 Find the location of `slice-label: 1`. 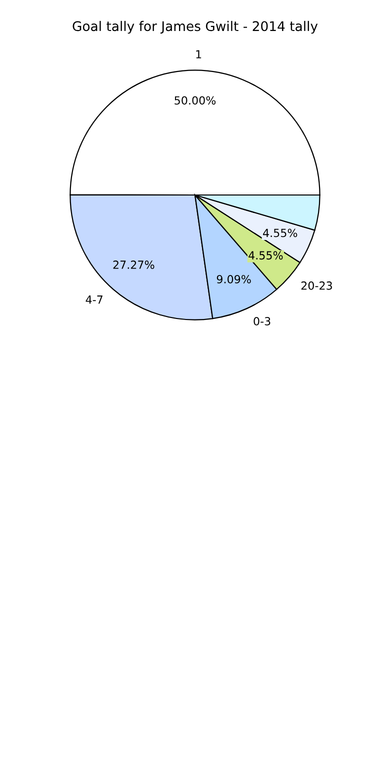

slice-label: 1 is located at coordinates (199, 54).